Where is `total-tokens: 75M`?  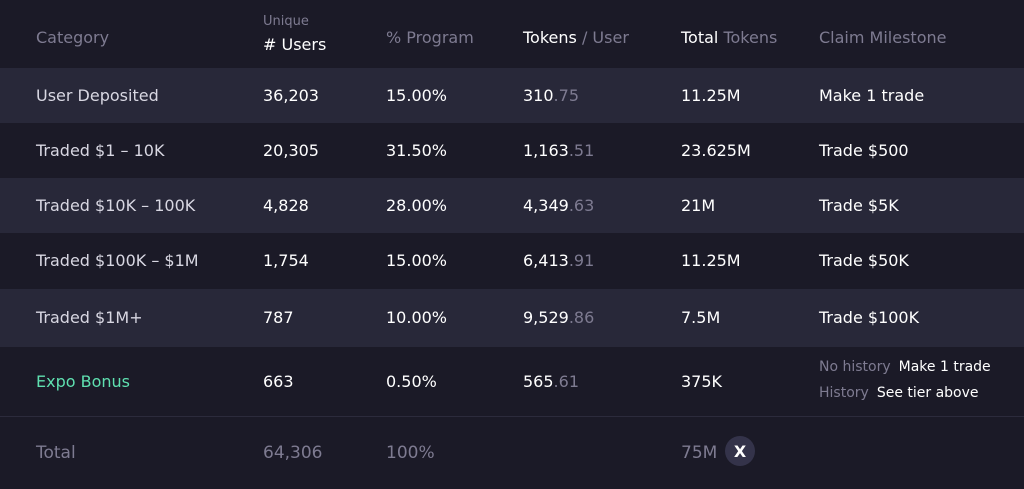 total-tokens: 75M is located at coordinates (699, 452).